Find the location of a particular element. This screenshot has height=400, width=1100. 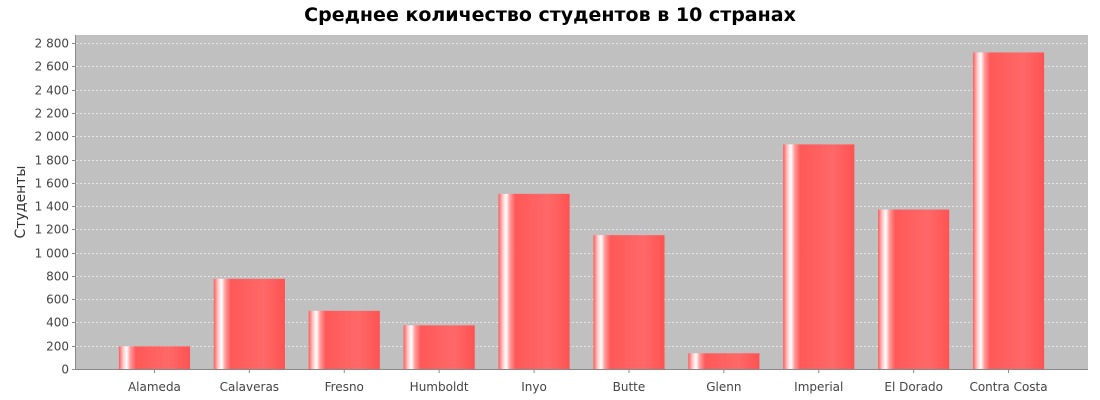

x-tick-label: Inyo is located at coordinates (534, 387).